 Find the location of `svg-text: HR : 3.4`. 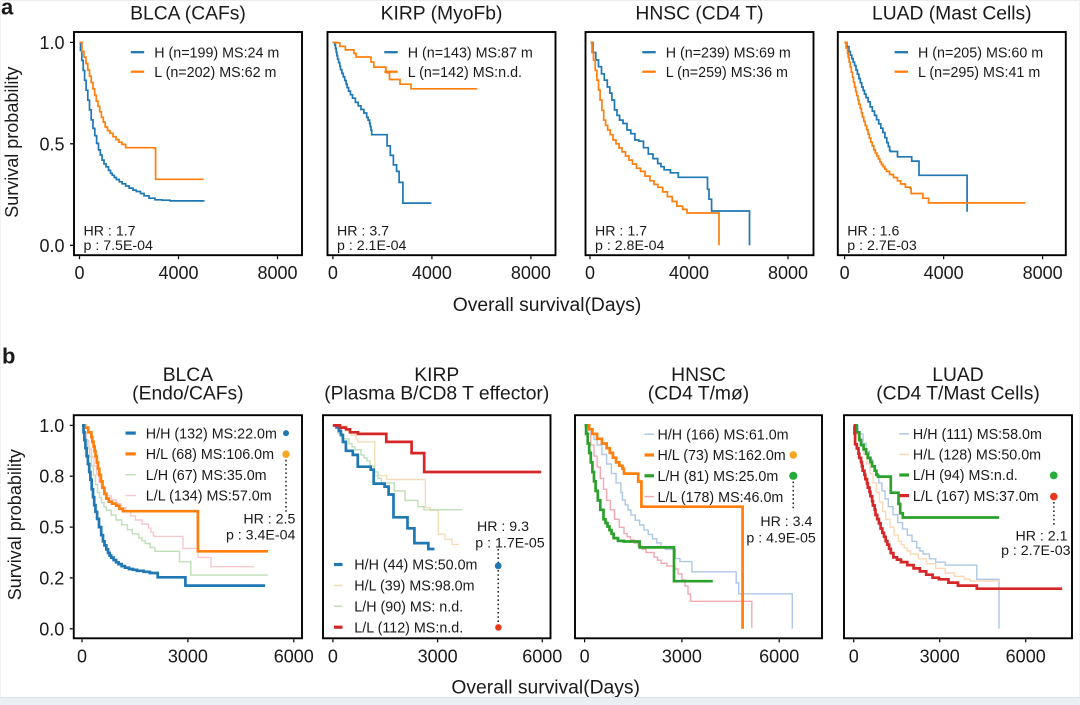

svg-text: HR : 3.4 is located at coordinates (786, 522).